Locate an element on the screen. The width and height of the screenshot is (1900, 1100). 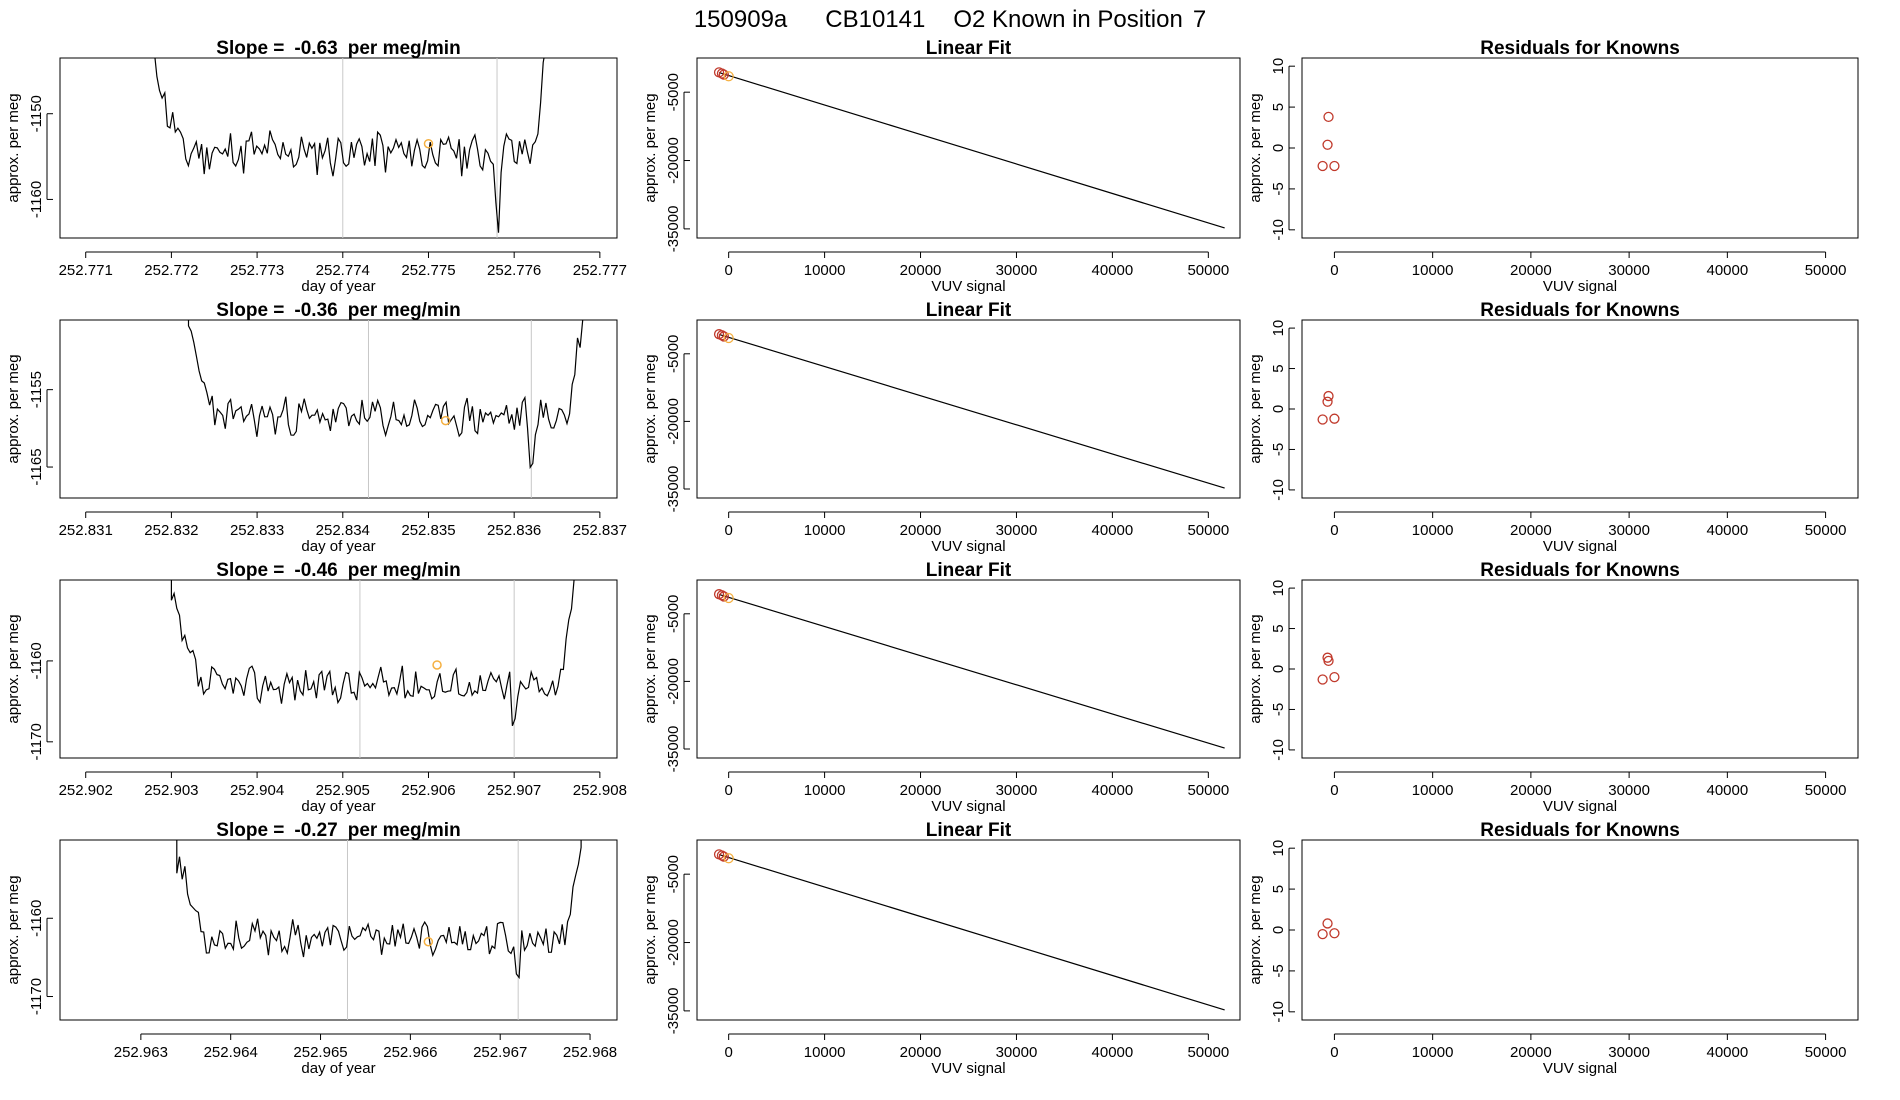
slope-value: -0.63 is located at coordinates (315, 48).